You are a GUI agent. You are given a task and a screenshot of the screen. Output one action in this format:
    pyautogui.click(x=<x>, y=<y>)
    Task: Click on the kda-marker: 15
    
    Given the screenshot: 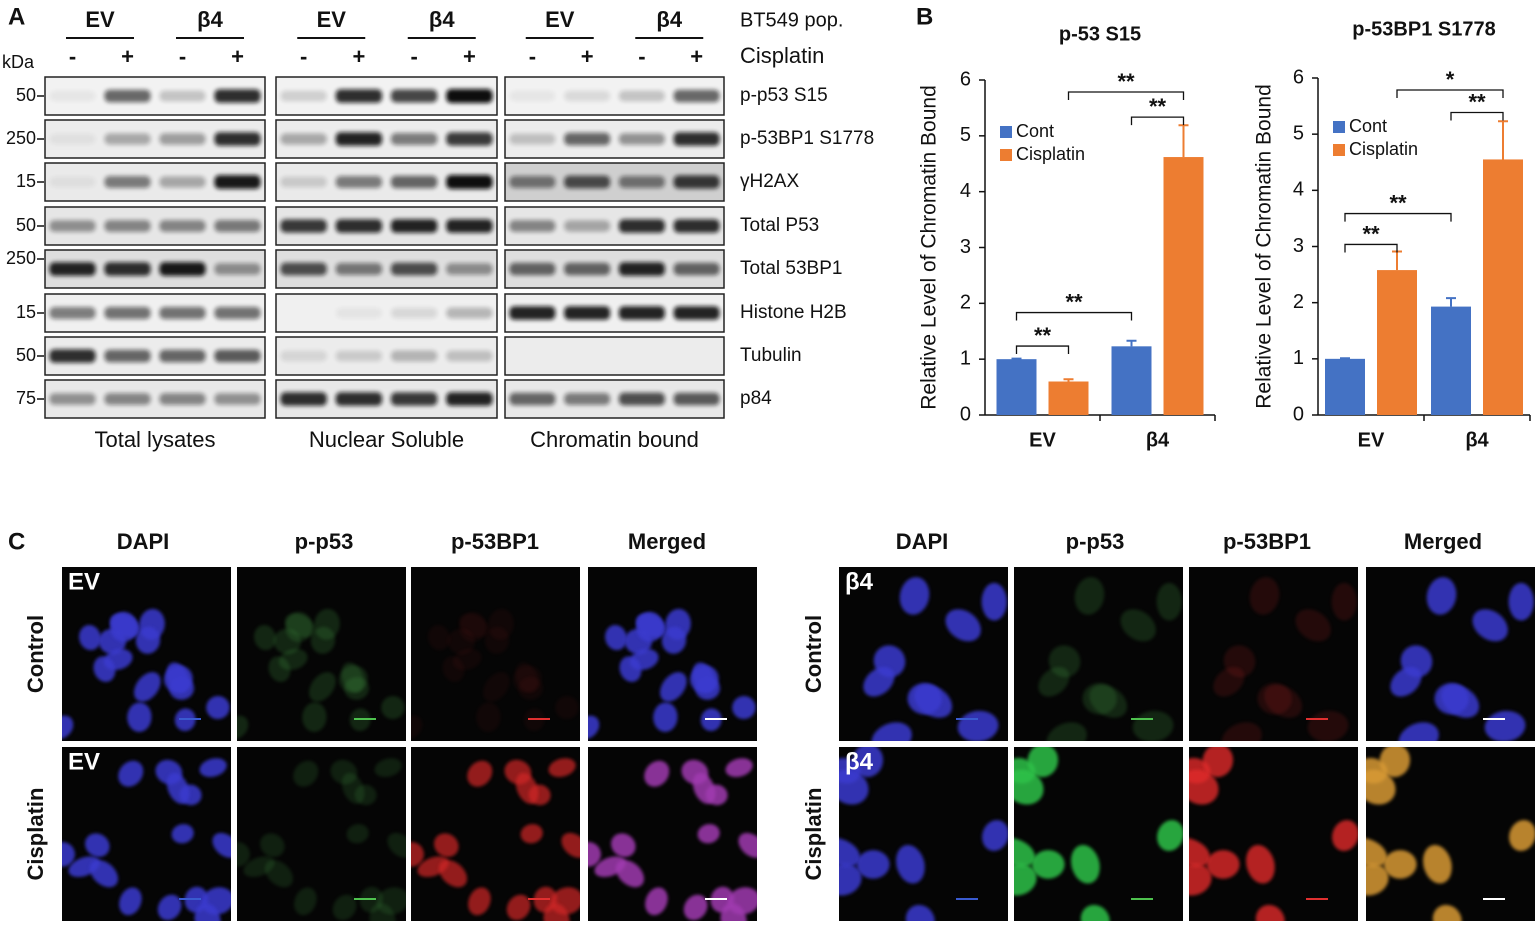 What is the action you would take?
    pyautogui.click(x=26, y=312)
    